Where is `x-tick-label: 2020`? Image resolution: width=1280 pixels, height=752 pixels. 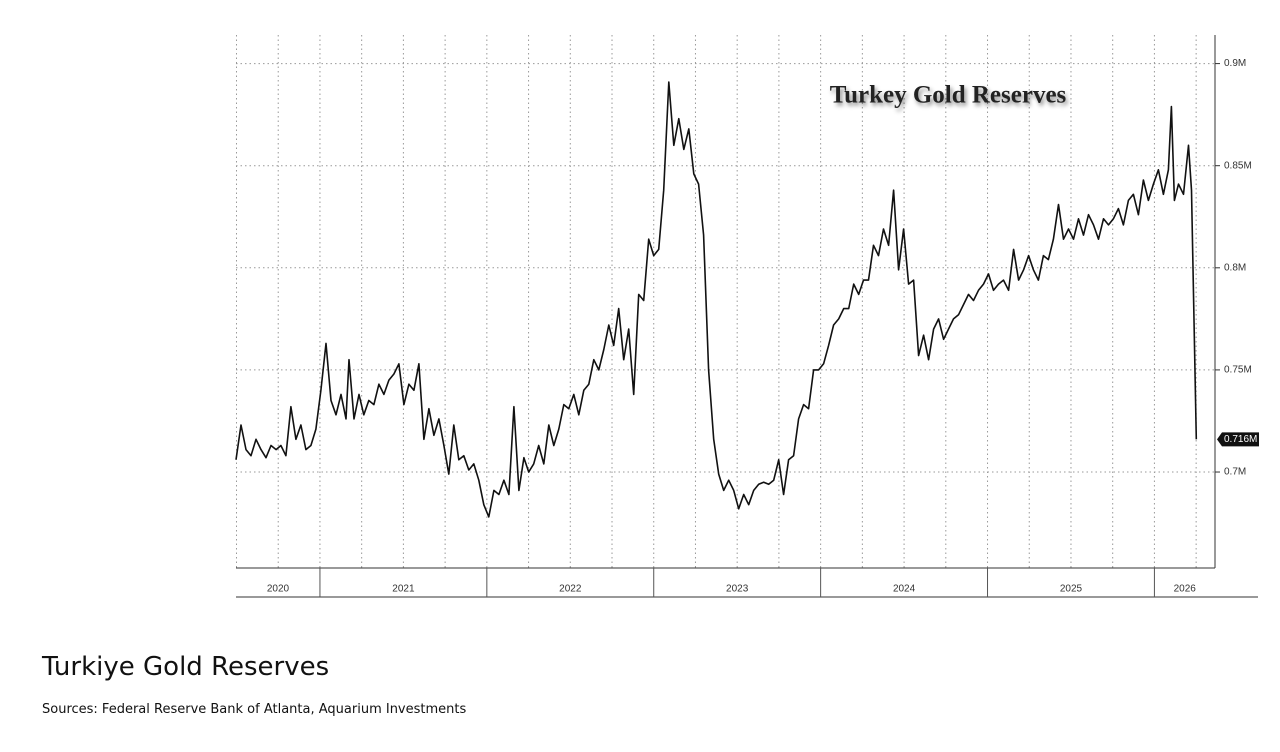 x-tick-label: 2020 is located at coordinates (278, 589).